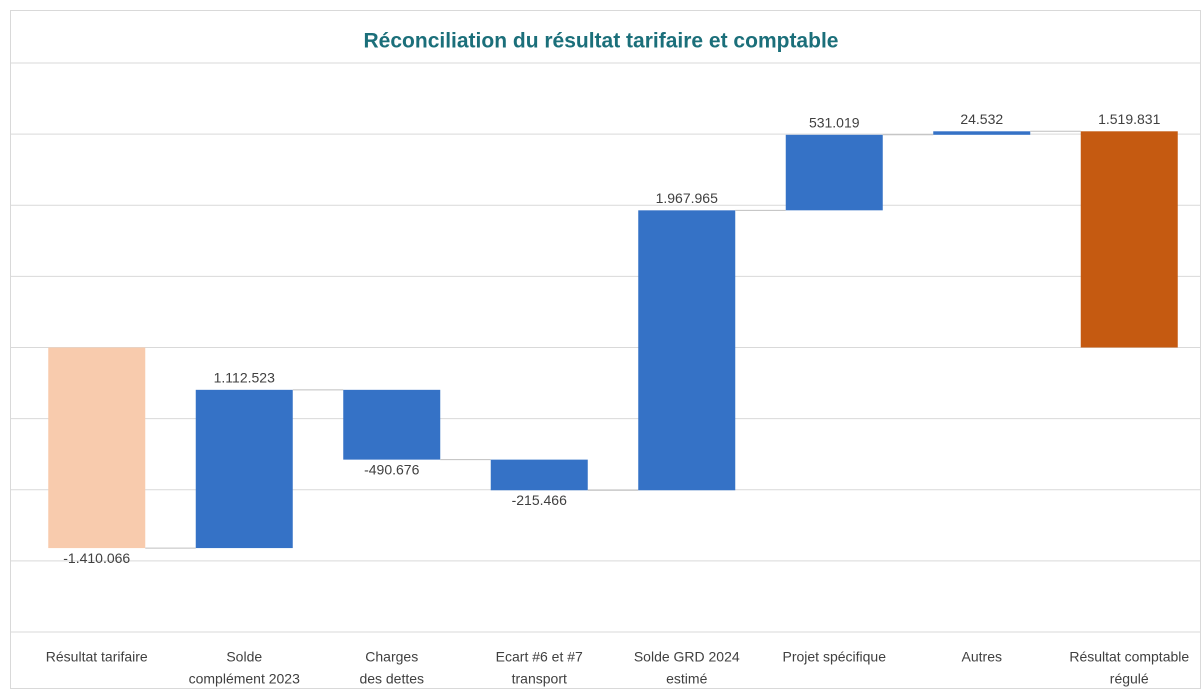 The width and height of the screenshot is (1203, 691). I want to click on x-tick-label: Projet spécifique, so click(834, 657).